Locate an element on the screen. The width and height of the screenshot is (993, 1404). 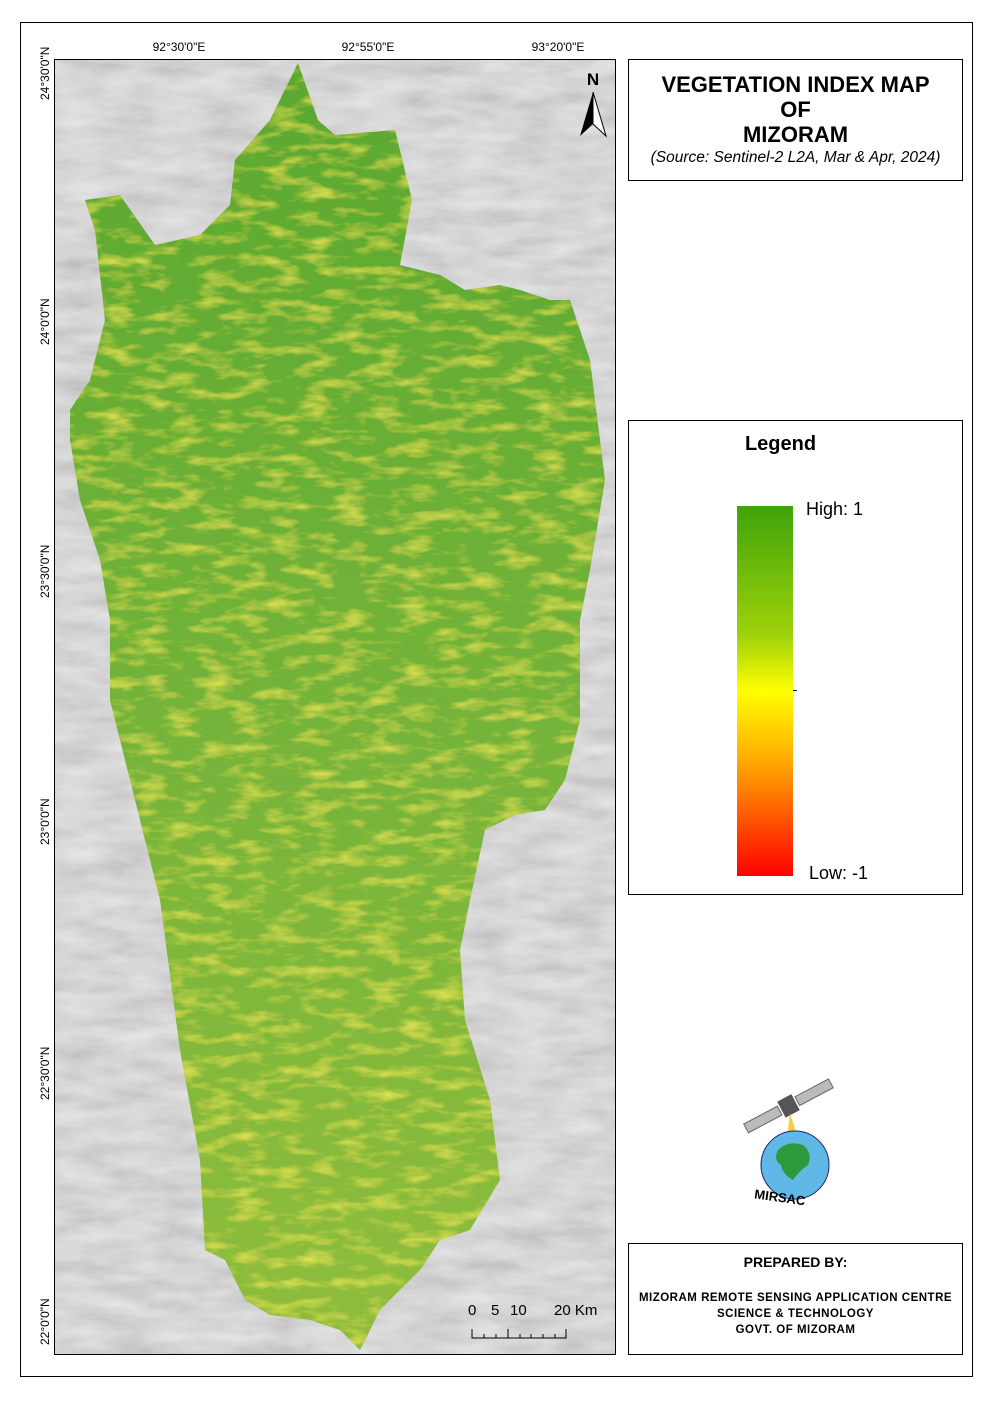
latitude-label: 22°0'0"N is located at coordinates (45, 1321).